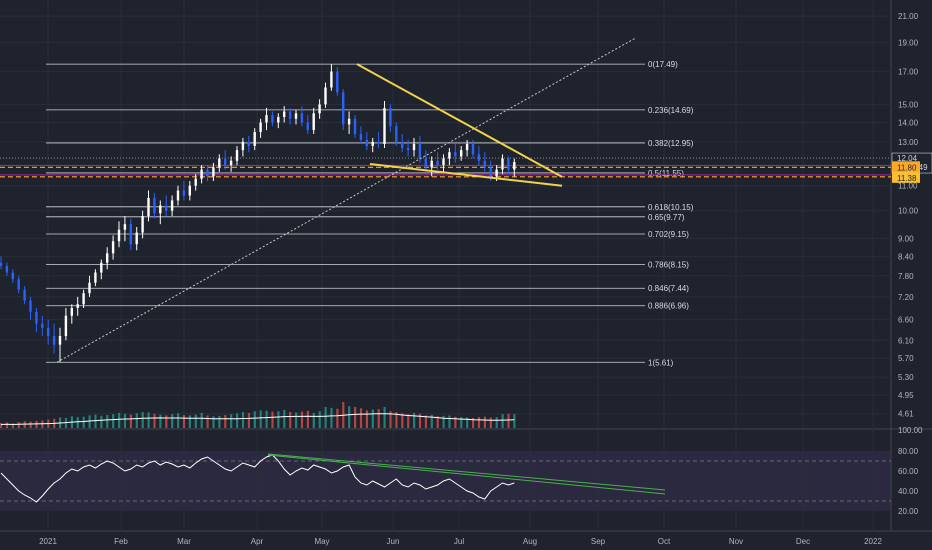 The height and width of the screenshot is (550, 932). What do you see at coordinates (906, 395) in the screenshot?
I see `price-tick-label: 4.95` at bounding box center [906, 395].